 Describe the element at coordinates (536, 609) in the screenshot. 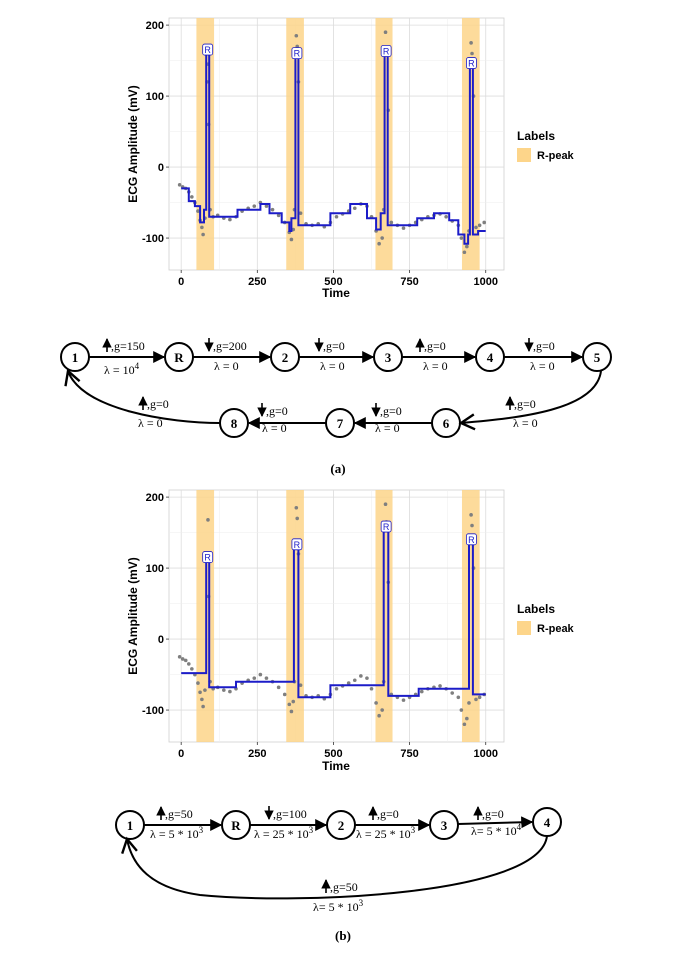

I see `chart-b-legend-title: Labels` at that location.